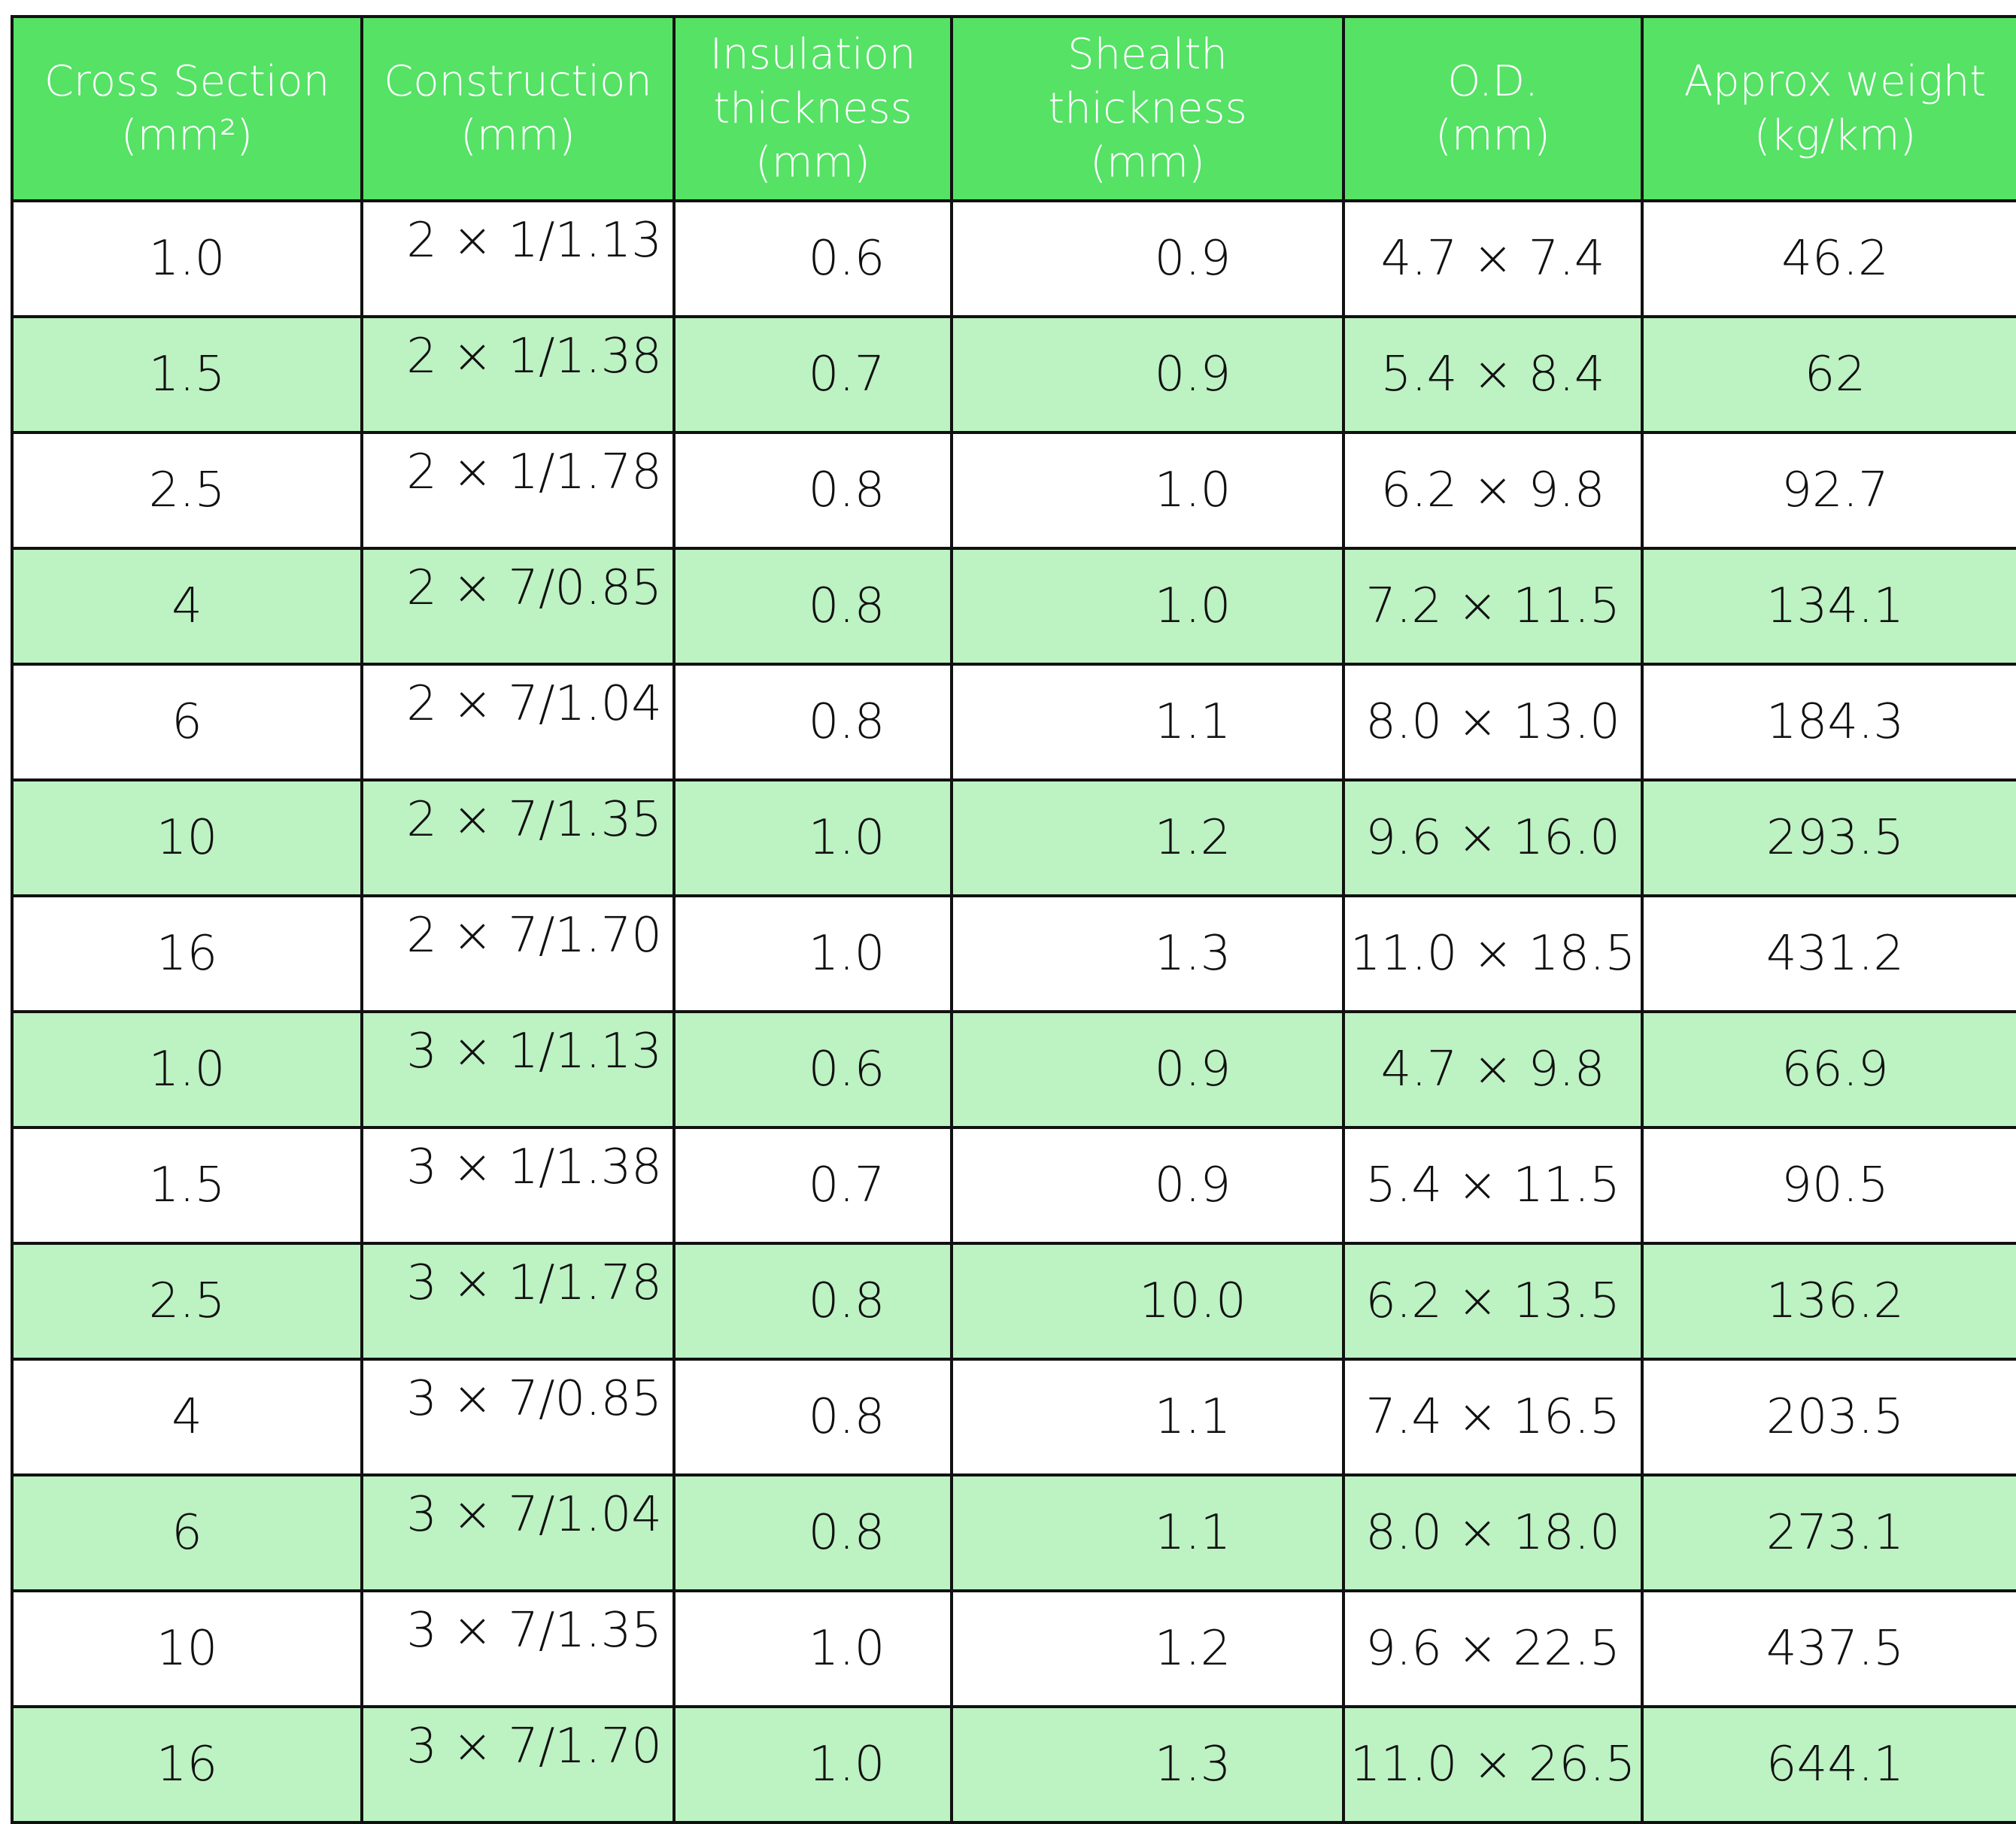  What do you see at coordinates (1492, 81) in the screenshot?
I see `header-text: O.D.` at bounding box center [1492, 81].